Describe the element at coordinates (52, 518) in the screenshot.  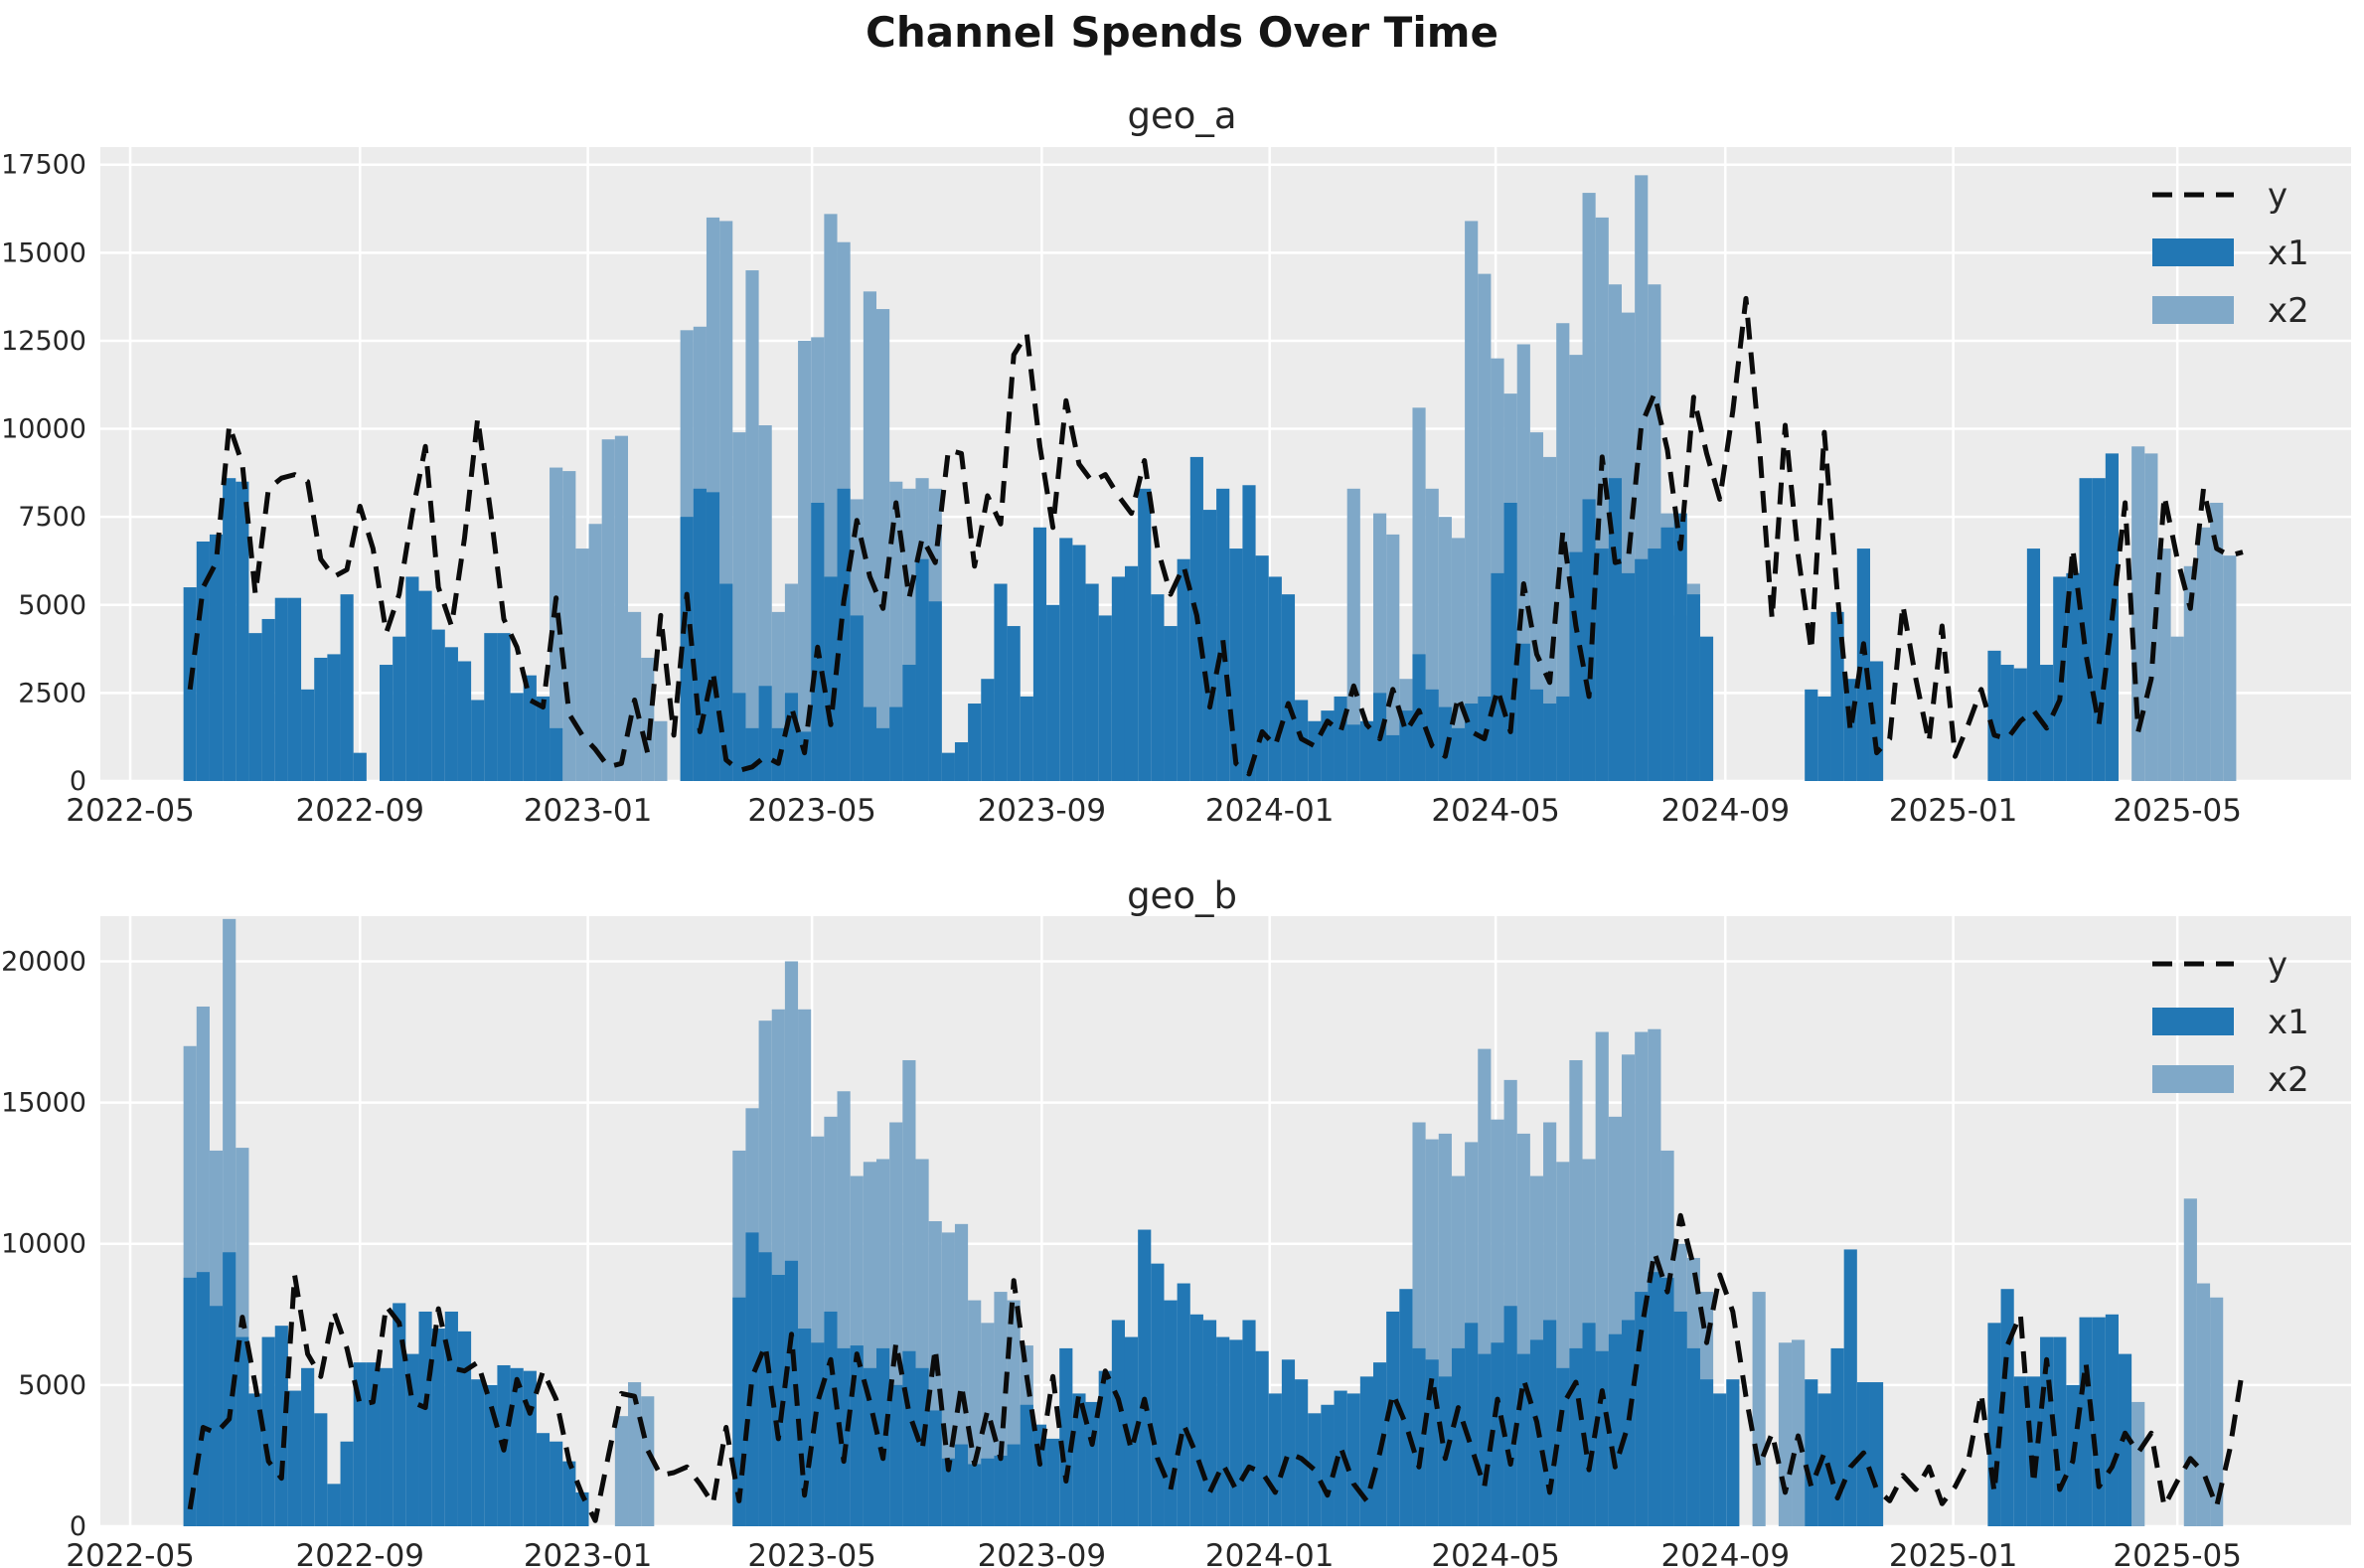
I see `y-tick-label: 7500` at that location.